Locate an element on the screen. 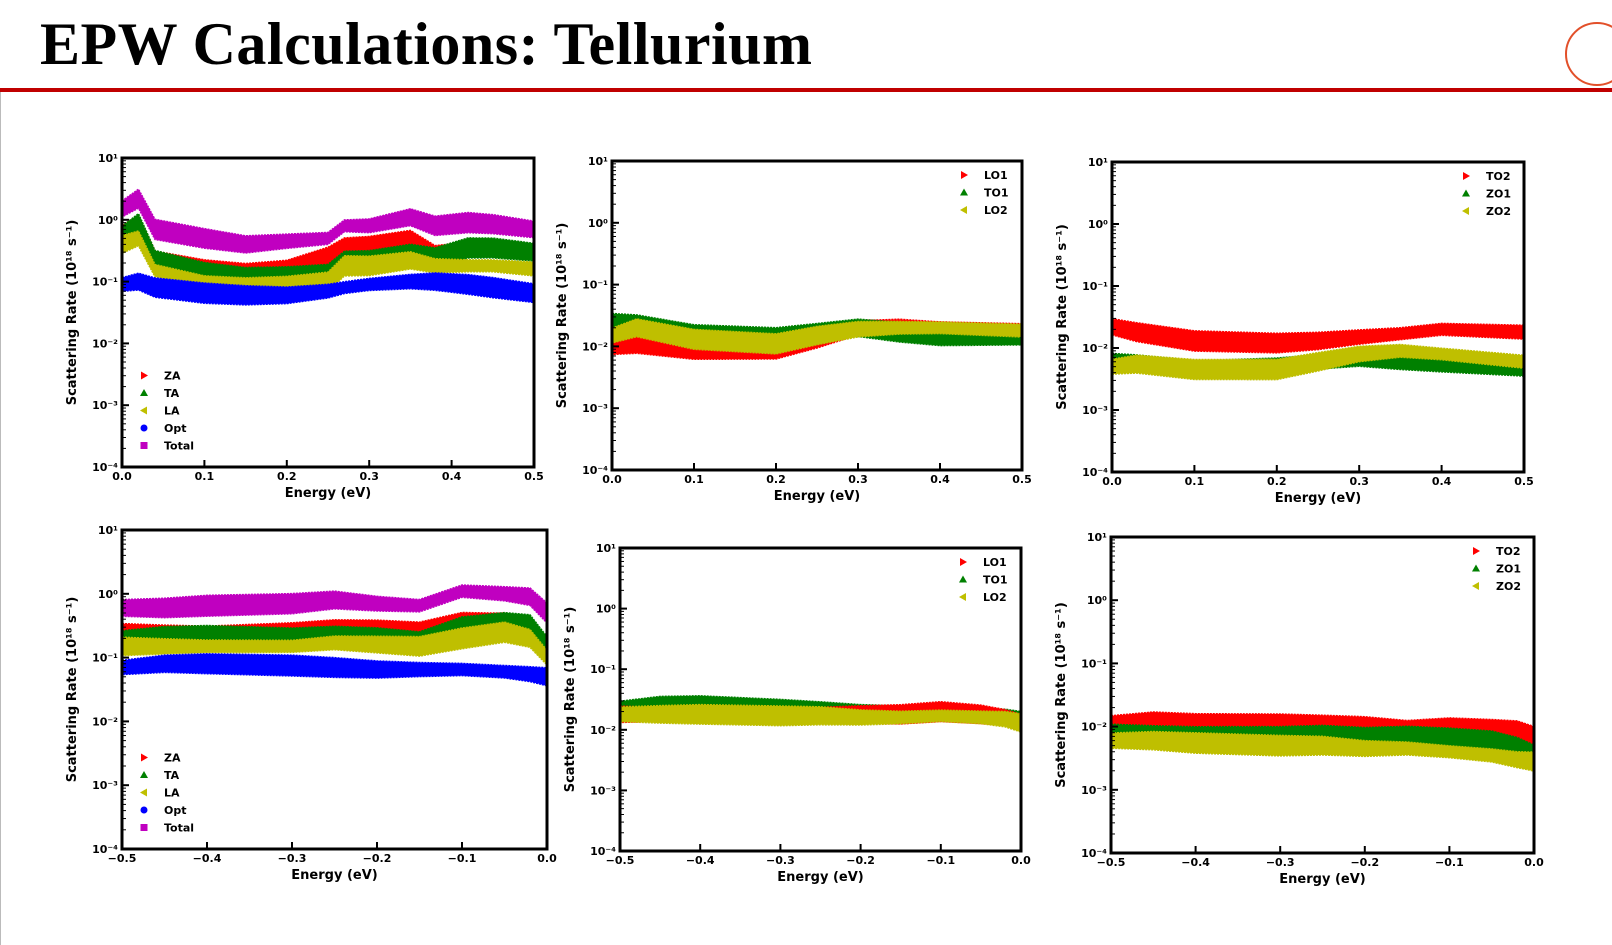 The image size is (1612, 945). x-tick-label: 0.5 is located at coordinates (1524, 481).